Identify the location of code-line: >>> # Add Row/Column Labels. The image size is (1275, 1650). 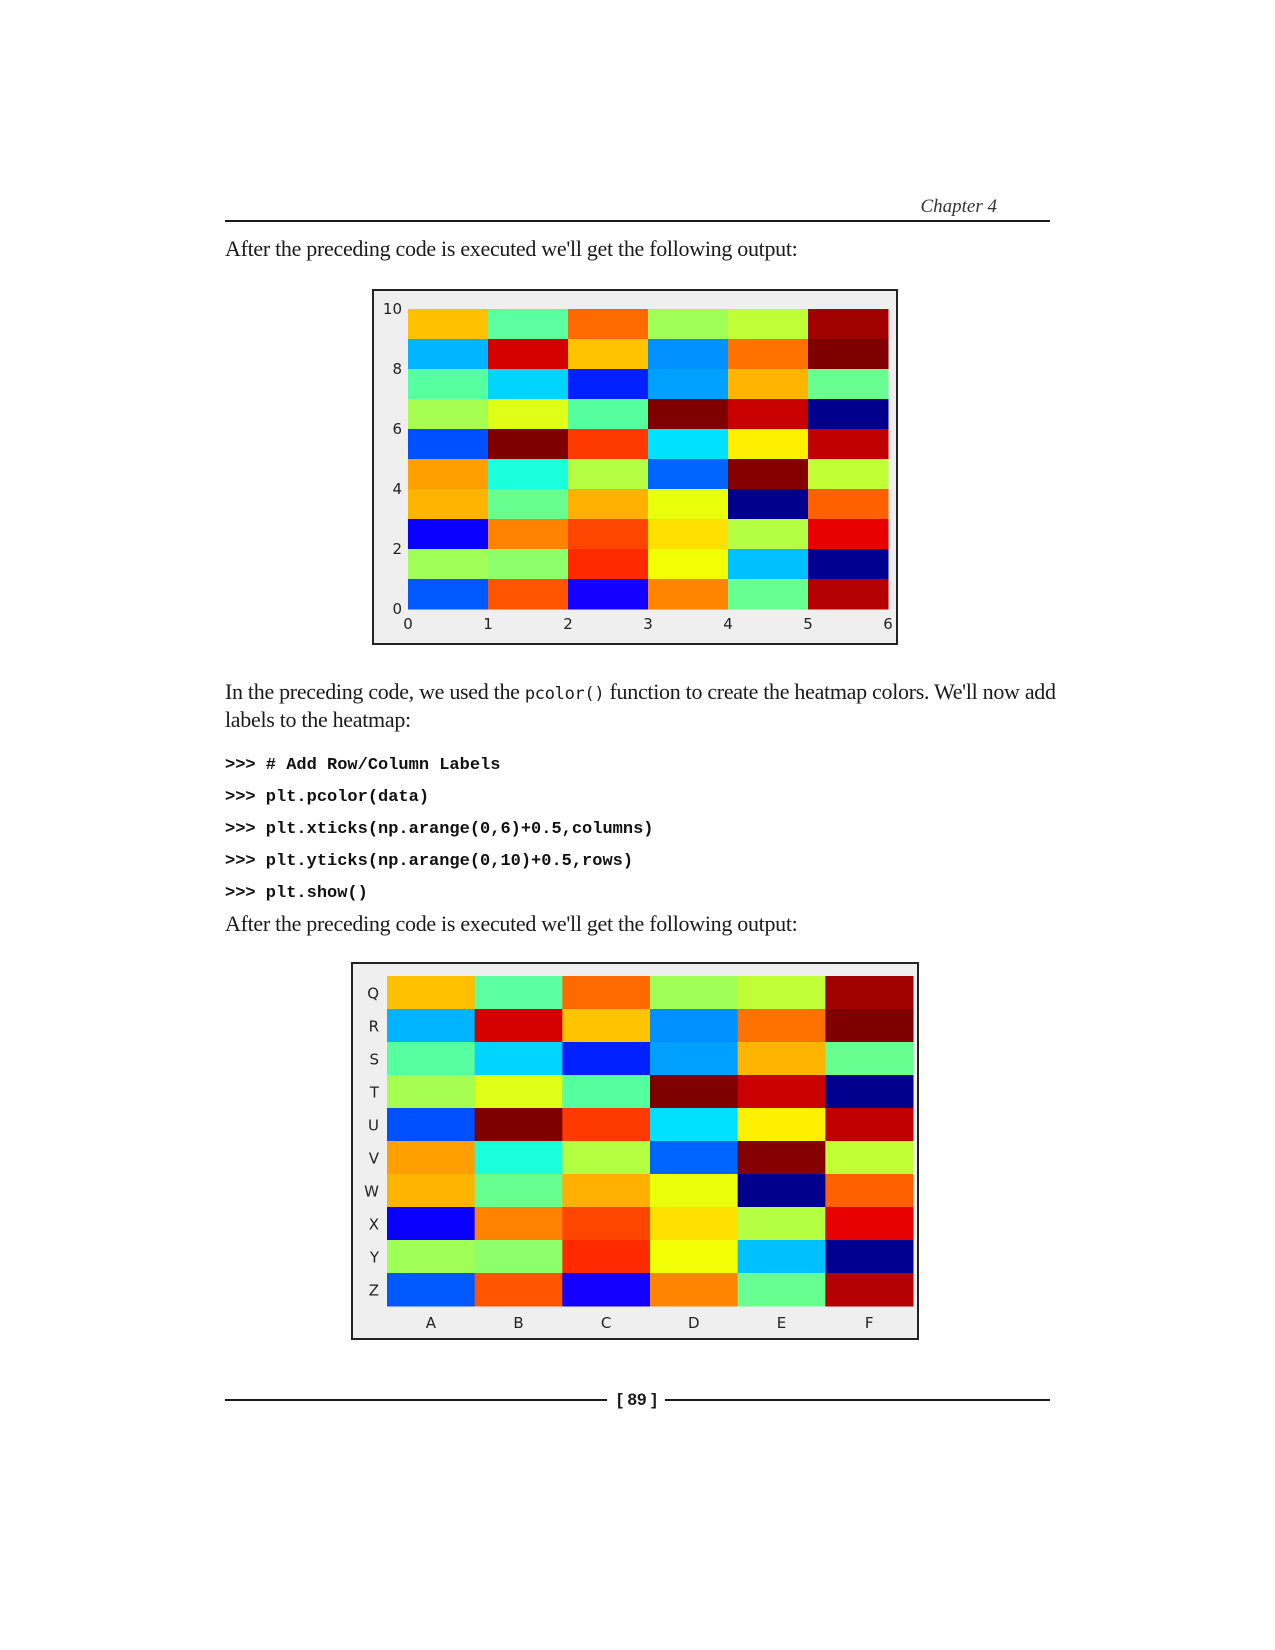
(363, 765).